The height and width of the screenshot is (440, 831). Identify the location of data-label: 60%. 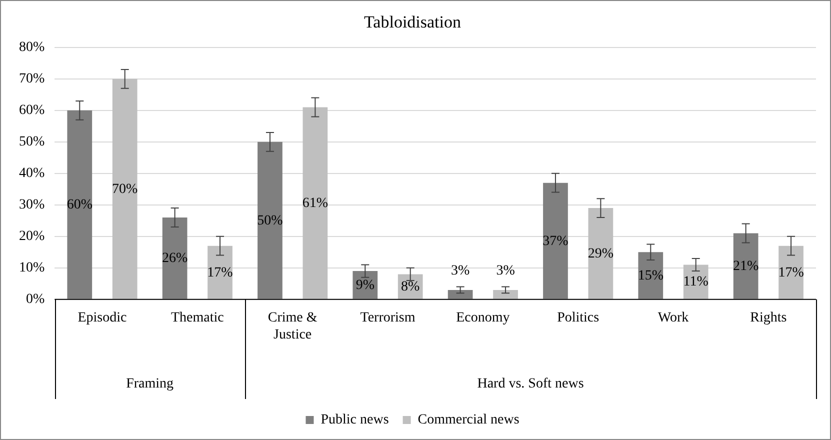
(79, 205).